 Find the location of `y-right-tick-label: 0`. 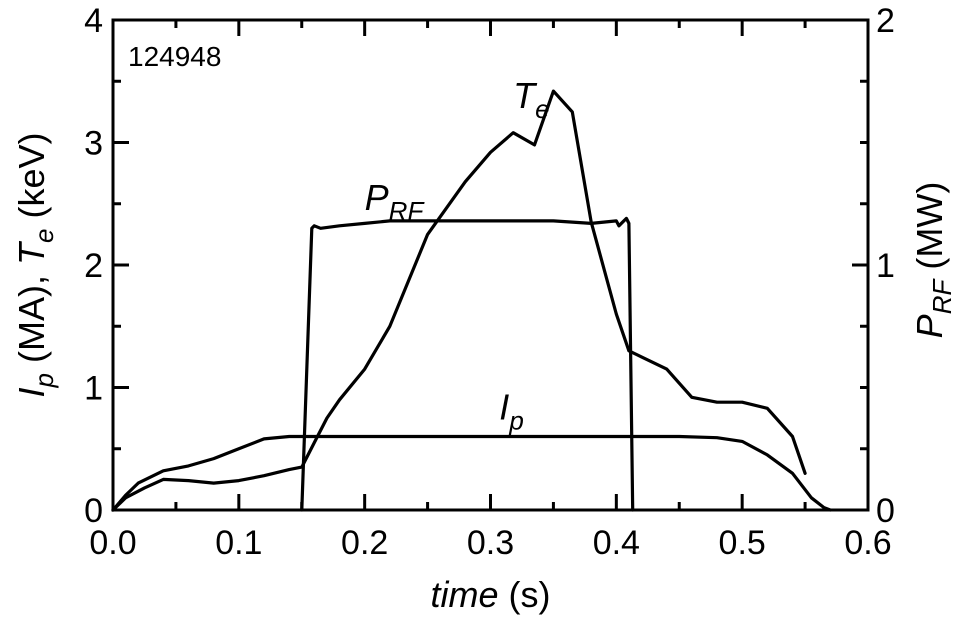

y-right-tick-label: 0 is located at coordinates (885, 511).